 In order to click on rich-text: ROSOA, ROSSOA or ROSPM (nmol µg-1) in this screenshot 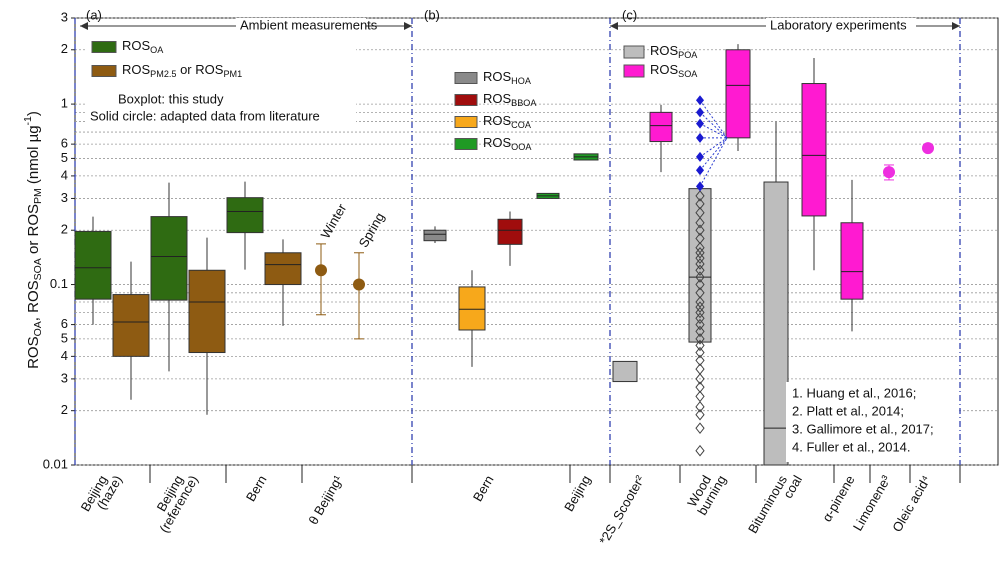, I will do `click(33, 240)`.